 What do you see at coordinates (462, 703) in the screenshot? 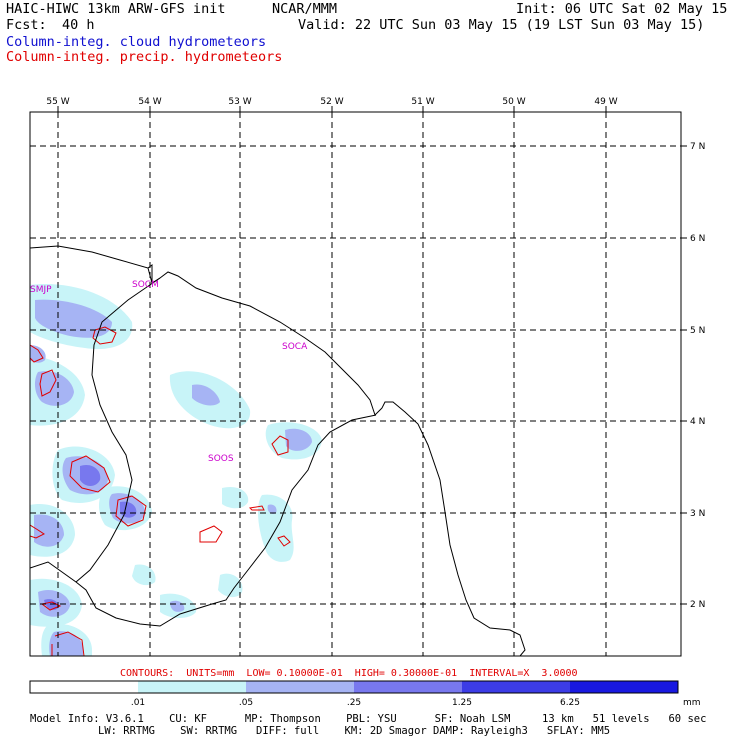
I see `colorbar-tick-125: 1.25` at bounding box center [462, 703].